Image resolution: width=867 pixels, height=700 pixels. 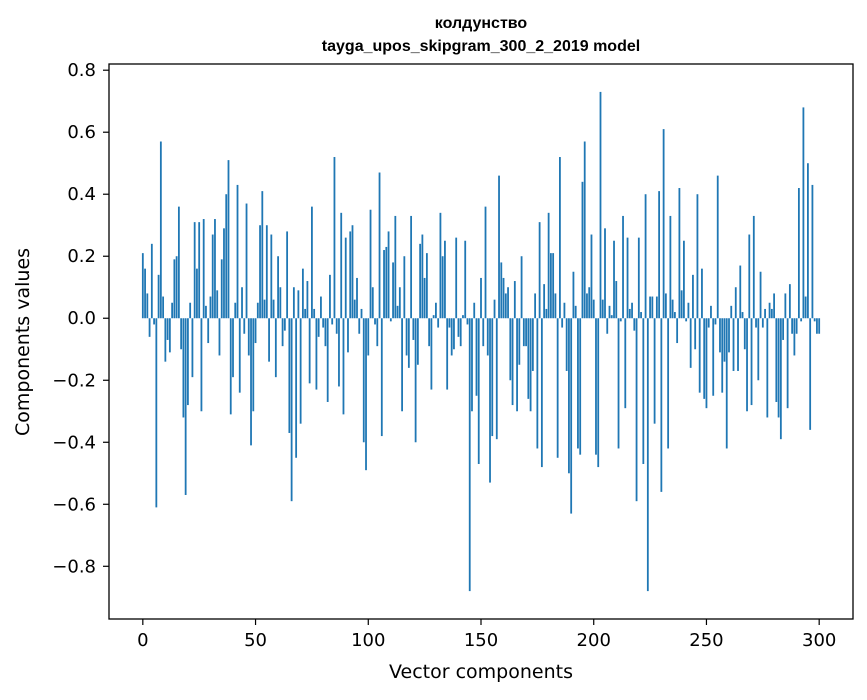 I want to click on y-tick-label: −0.8, so click(x=74, y=566).